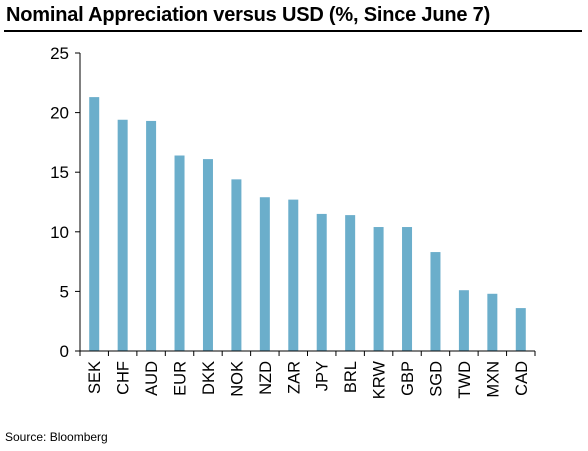  What do you see at coordinates (378, 289) in the screenshot?
I see `bar-krw` at bounding box center [378, 289].